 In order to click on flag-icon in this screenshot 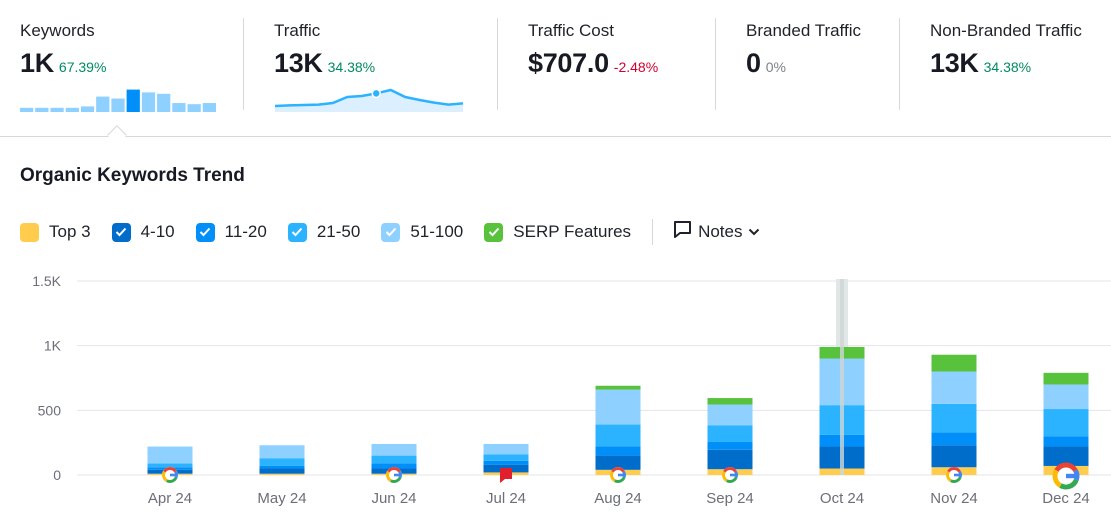, I will do `click(506, 475)`.